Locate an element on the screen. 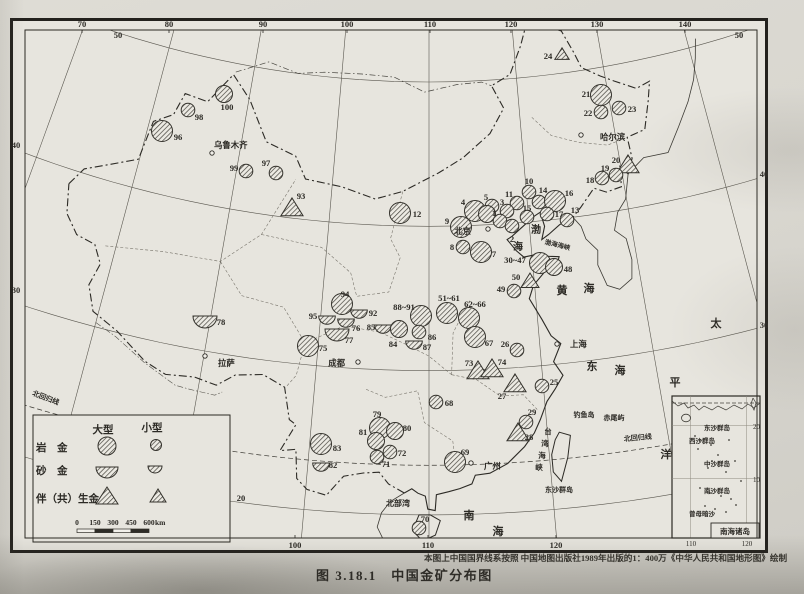 Image resolution: width=804 pixels, height=594 pixels. deposit-95: 95 is located at coordinates (322, 318).